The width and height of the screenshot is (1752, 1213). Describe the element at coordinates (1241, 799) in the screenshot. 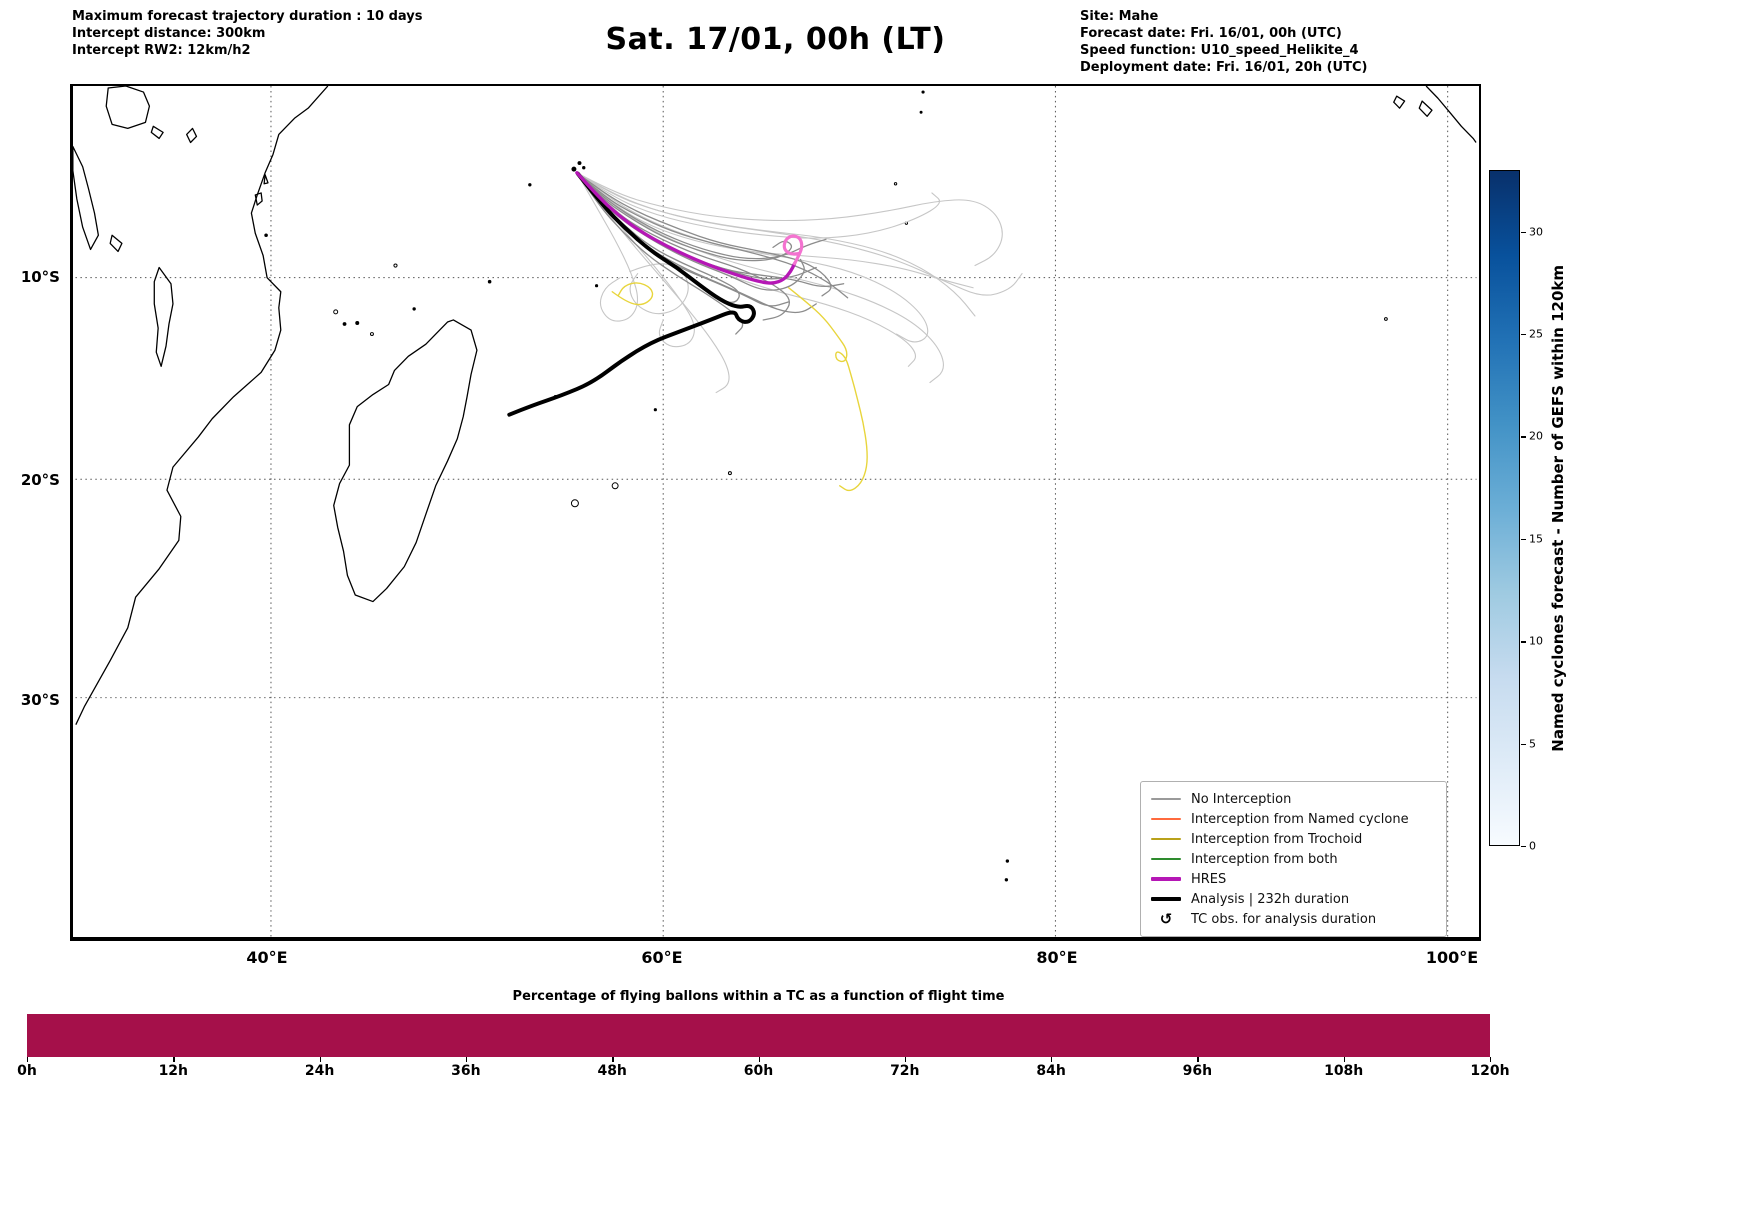

I see `legend-label: No Interception` at that location.